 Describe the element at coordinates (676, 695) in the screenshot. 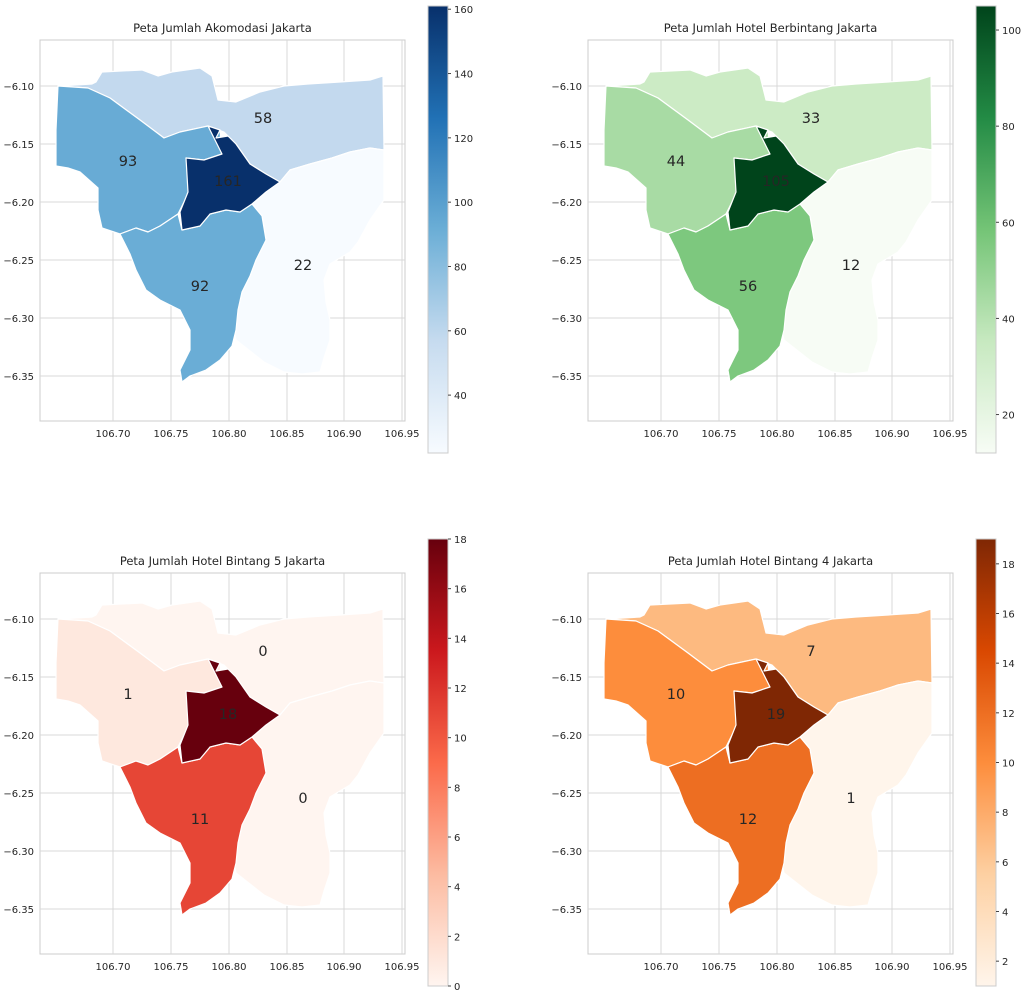

I see `region-value-label: 10` at that location.